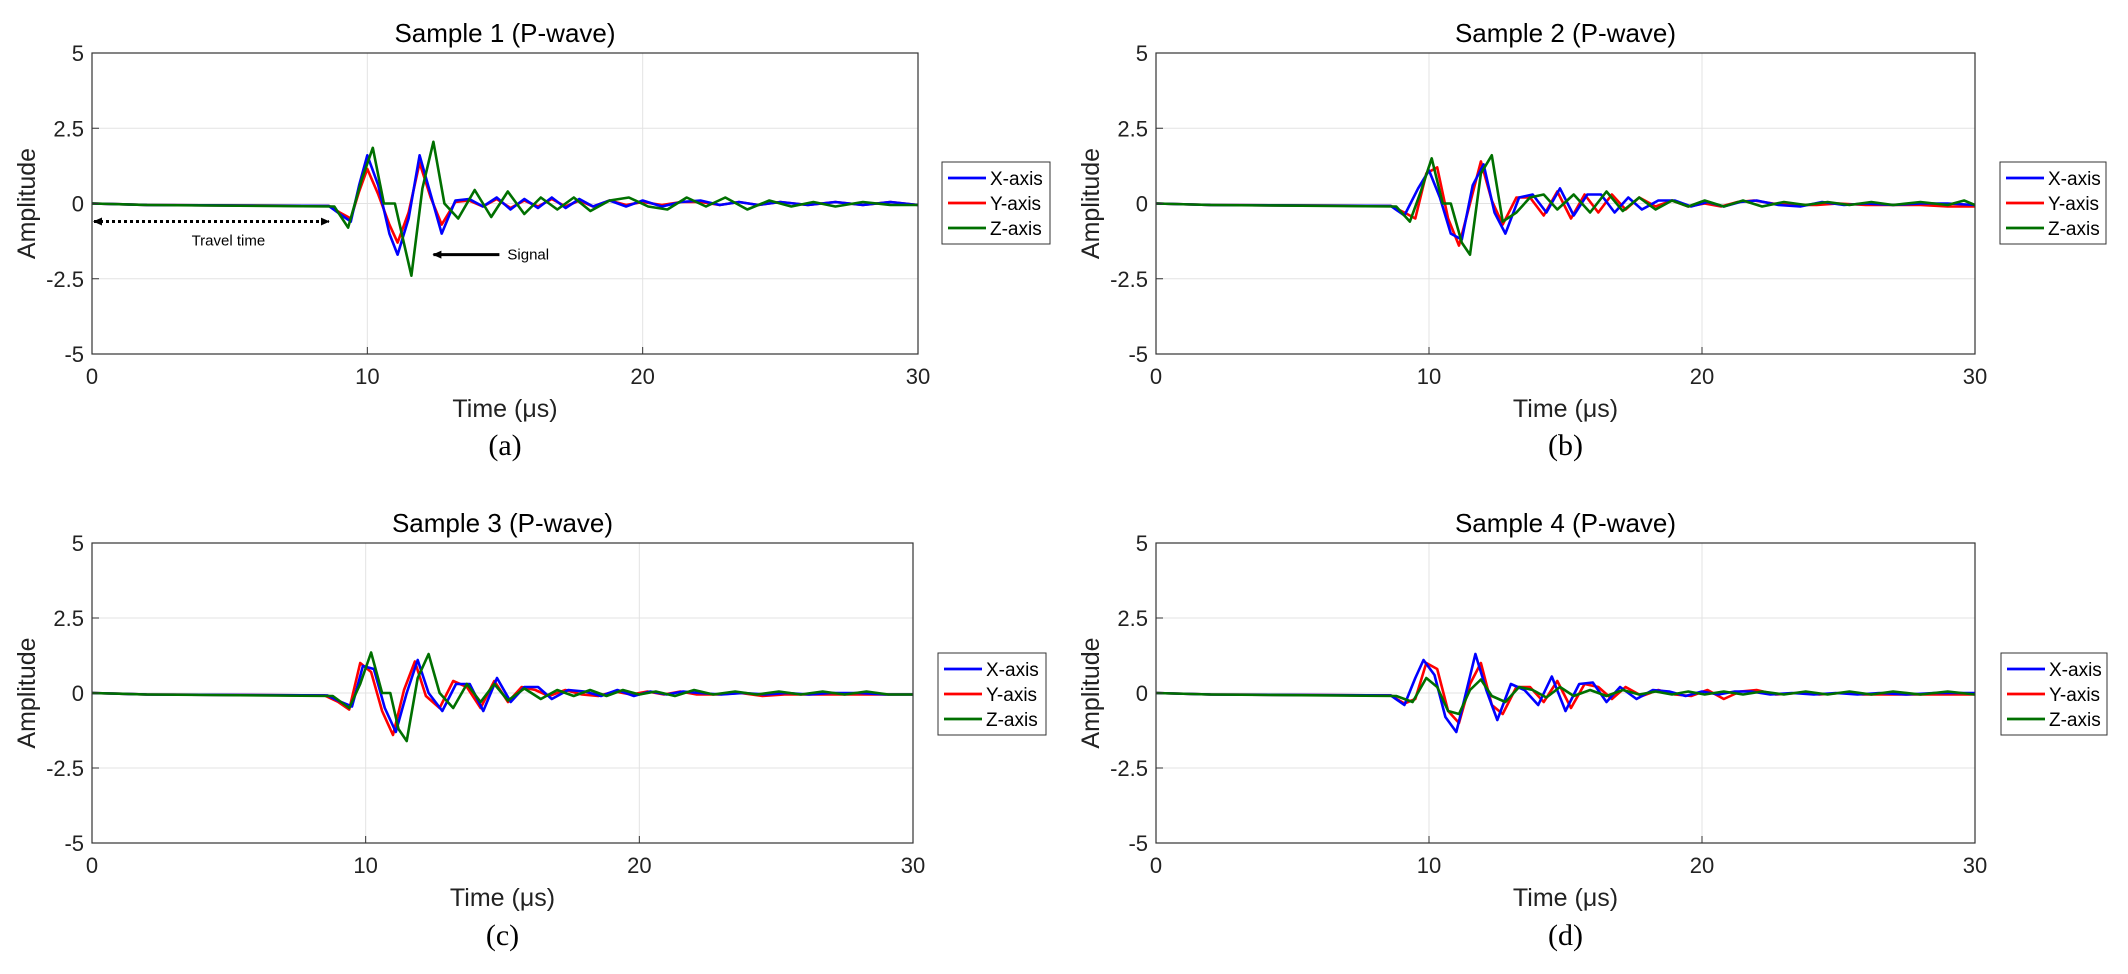 This screenshot has width=2128, height=974. Describe the element at coordinates (1565, 445) in the screenshot. I see `panel-caption: (b)` at that location.